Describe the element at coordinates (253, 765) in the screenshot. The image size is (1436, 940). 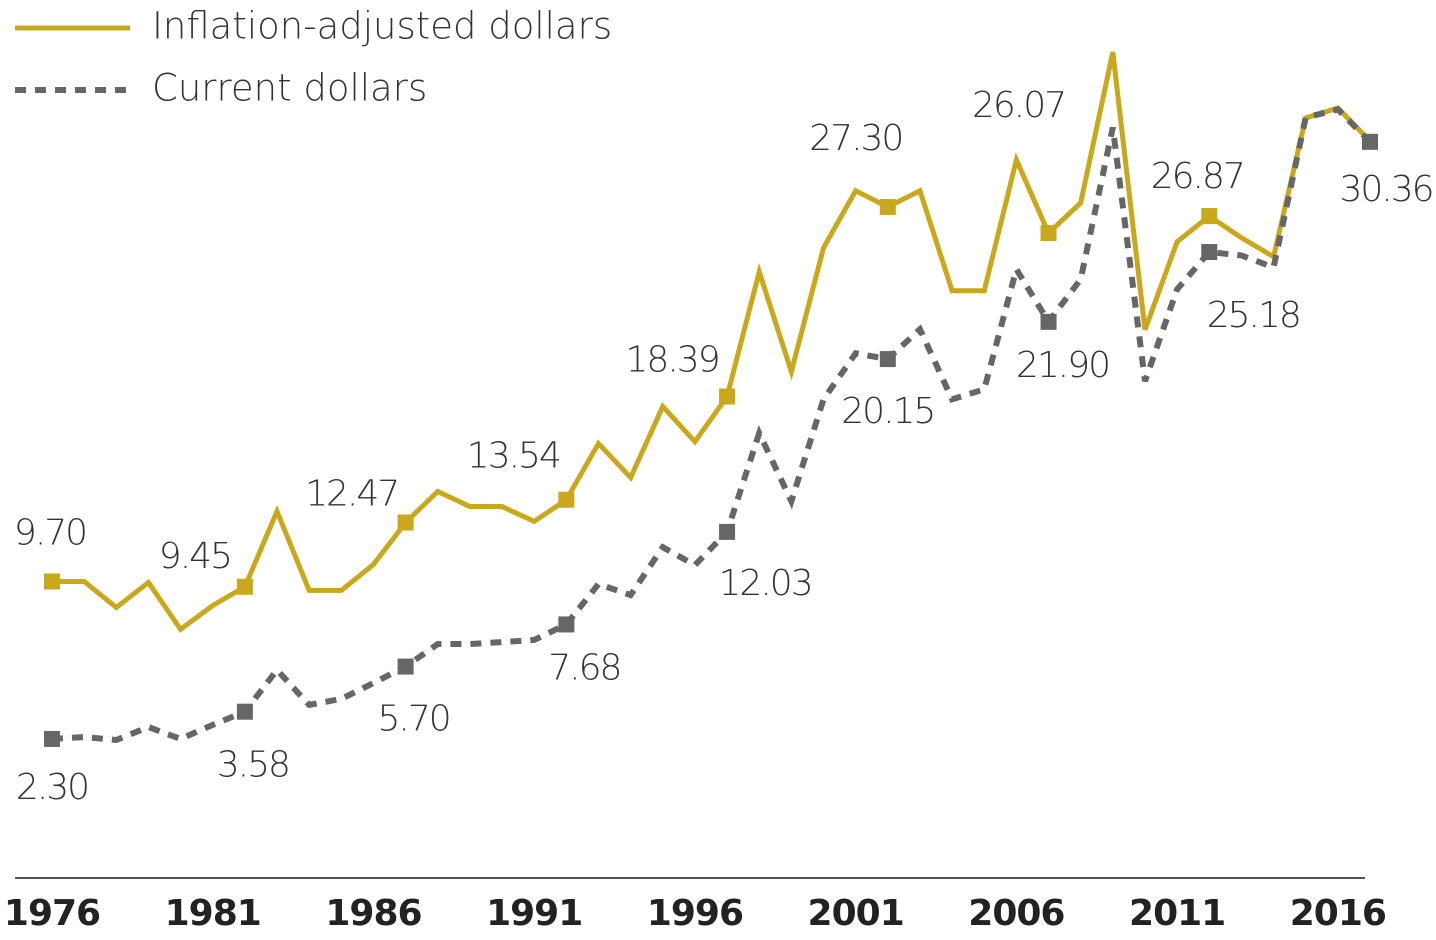
I see `data-label: 3.58` at that location.